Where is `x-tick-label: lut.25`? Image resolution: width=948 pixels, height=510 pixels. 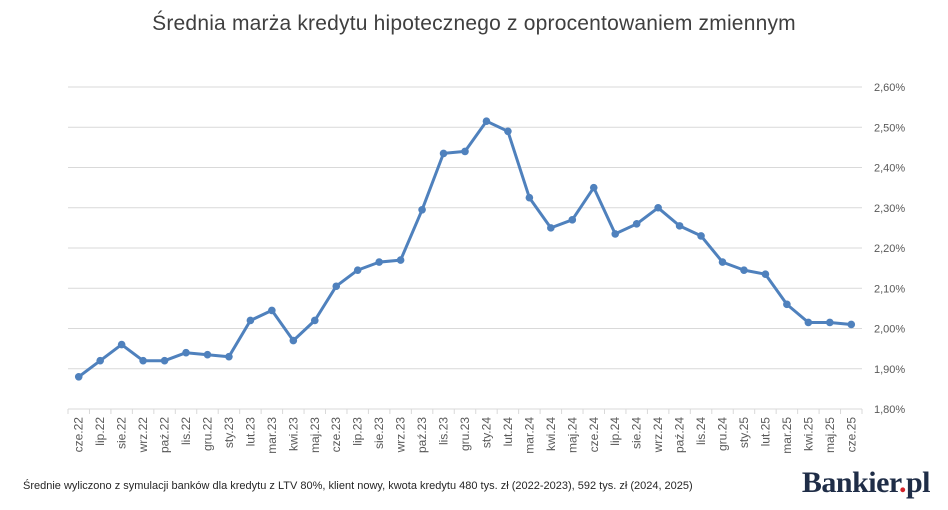
x-tick-label: lut.25 is located at coordinates (765, 432).